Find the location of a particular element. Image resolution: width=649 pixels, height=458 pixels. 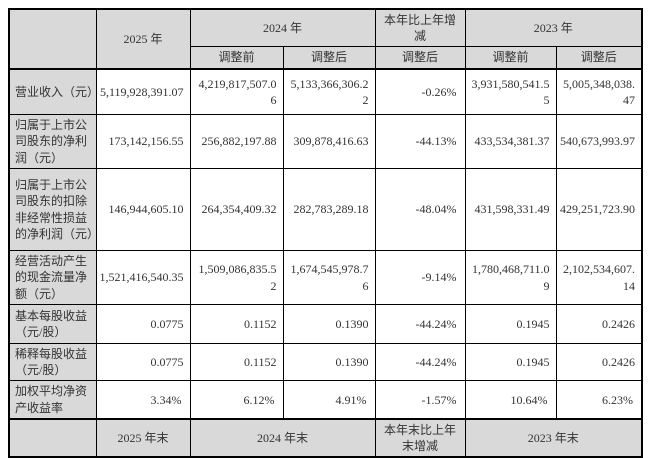

footer-row-period-end: 2025 年末 2024 年末 本年末比上年 末增减 2023 年末 is located at coordinates (325, 437).